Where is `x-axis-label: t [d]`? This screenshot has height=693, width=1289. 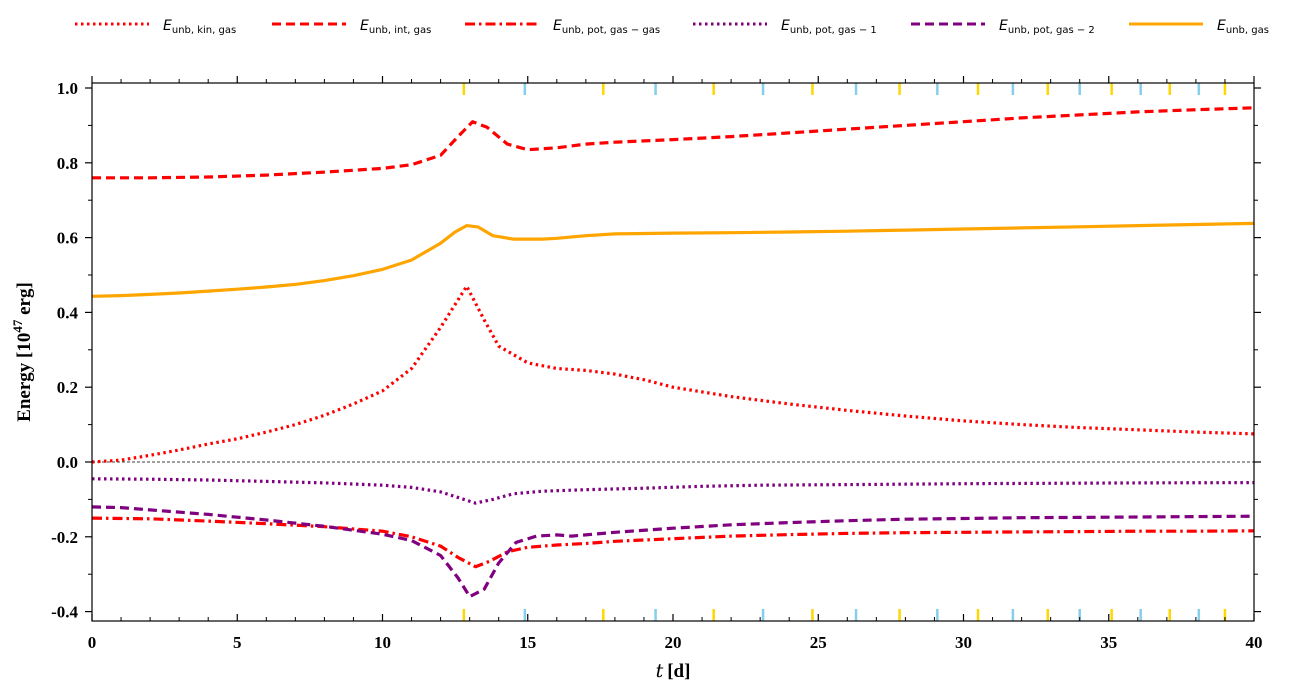
x-axis-label: t [d] is located at coordinates (673, 671).